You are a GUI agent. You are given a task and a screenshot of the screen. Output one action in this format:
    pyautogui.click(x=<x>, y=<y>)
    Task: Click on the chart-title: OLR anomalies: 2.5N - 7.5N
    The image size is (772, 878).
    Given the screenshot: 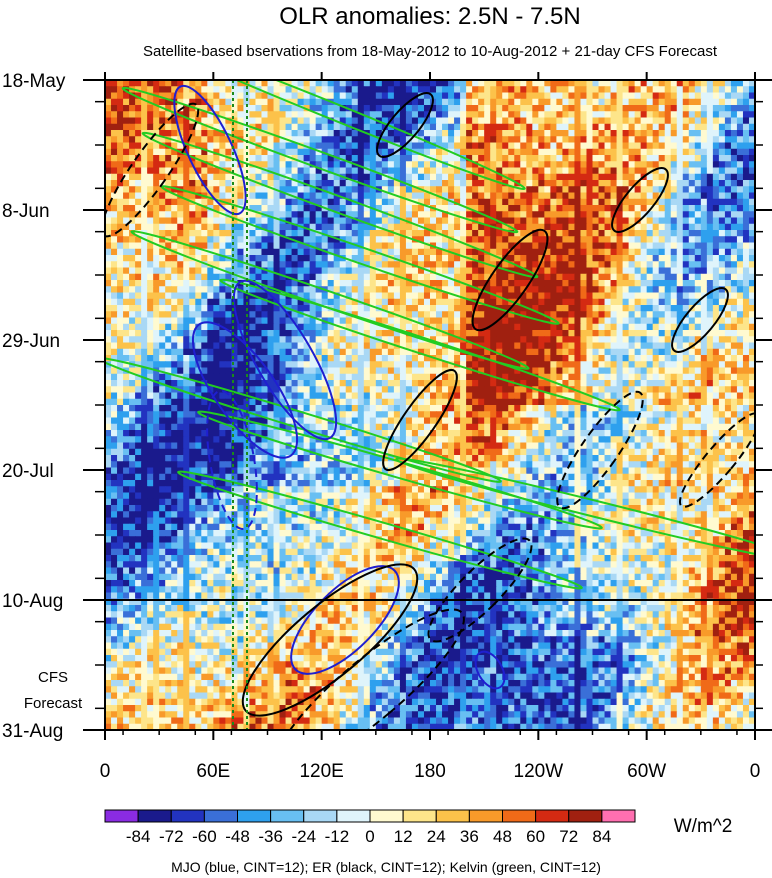 What is the action you would take?
    pyautogui.click(x=429, y=16)
    